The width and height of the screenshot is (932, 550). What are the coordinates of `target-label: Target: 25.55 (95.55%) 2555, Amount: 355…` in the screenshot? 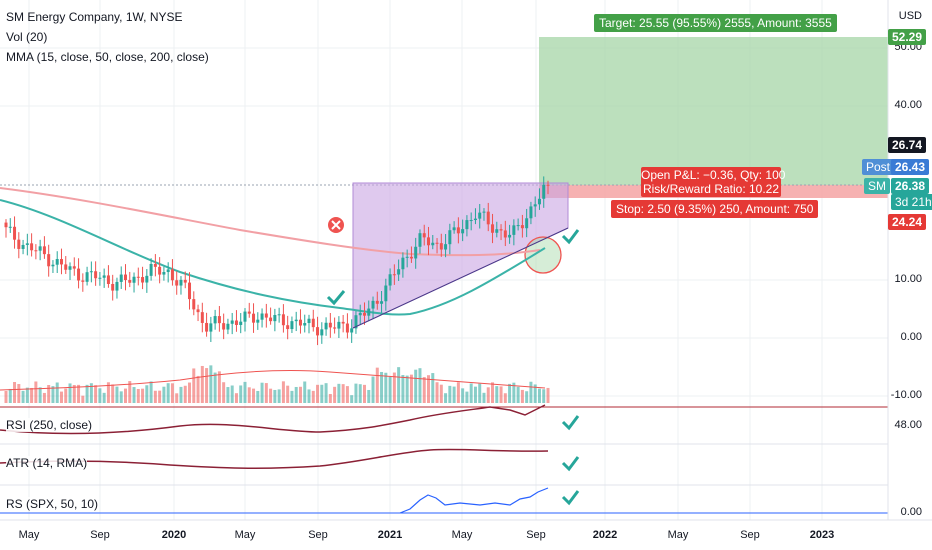 It's located at (715, 23).